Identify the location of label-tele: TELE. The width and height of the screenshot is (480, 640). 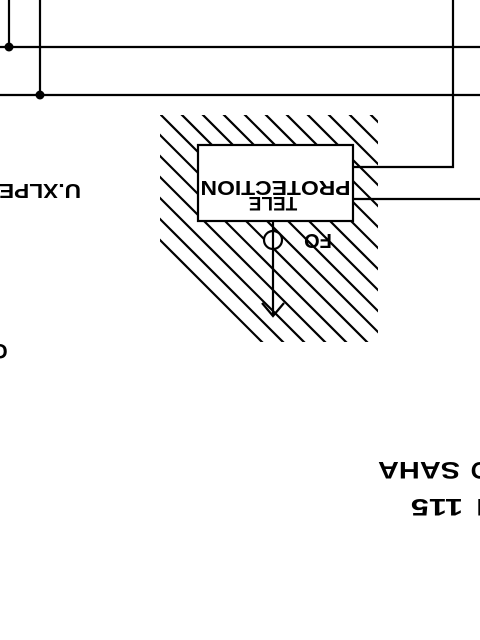
(273, 202).